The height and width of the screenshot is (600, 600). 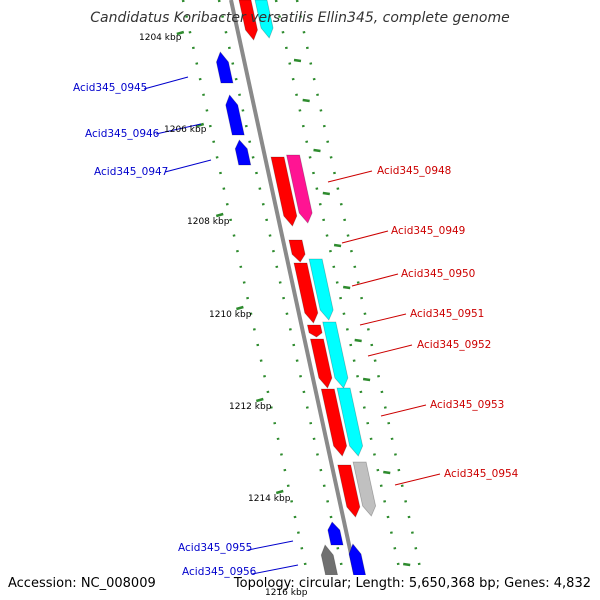 I want to click on scale-label-1208: 1208 kbp, so click(x=208, y=222).